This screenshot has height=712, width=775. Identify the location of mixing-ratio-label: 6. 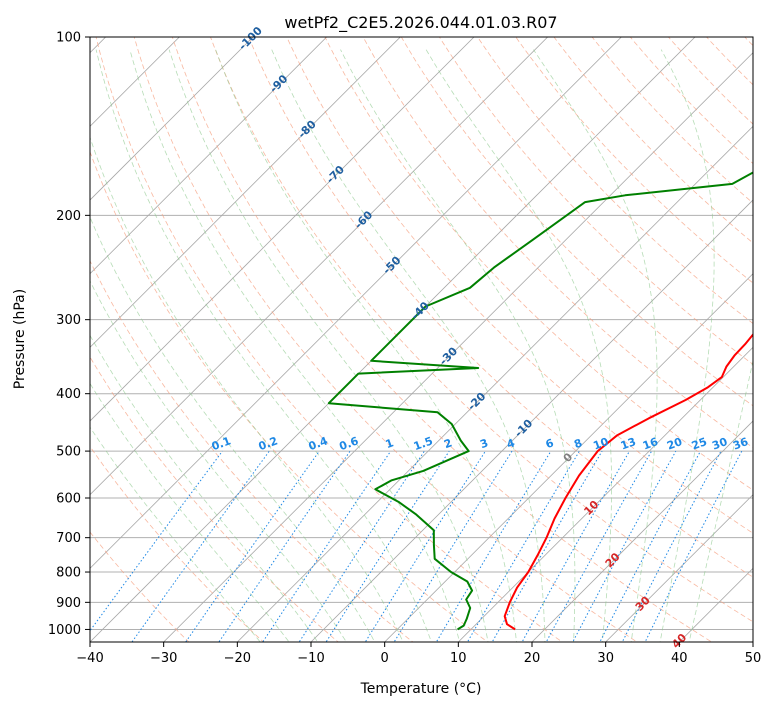
(550, 443).